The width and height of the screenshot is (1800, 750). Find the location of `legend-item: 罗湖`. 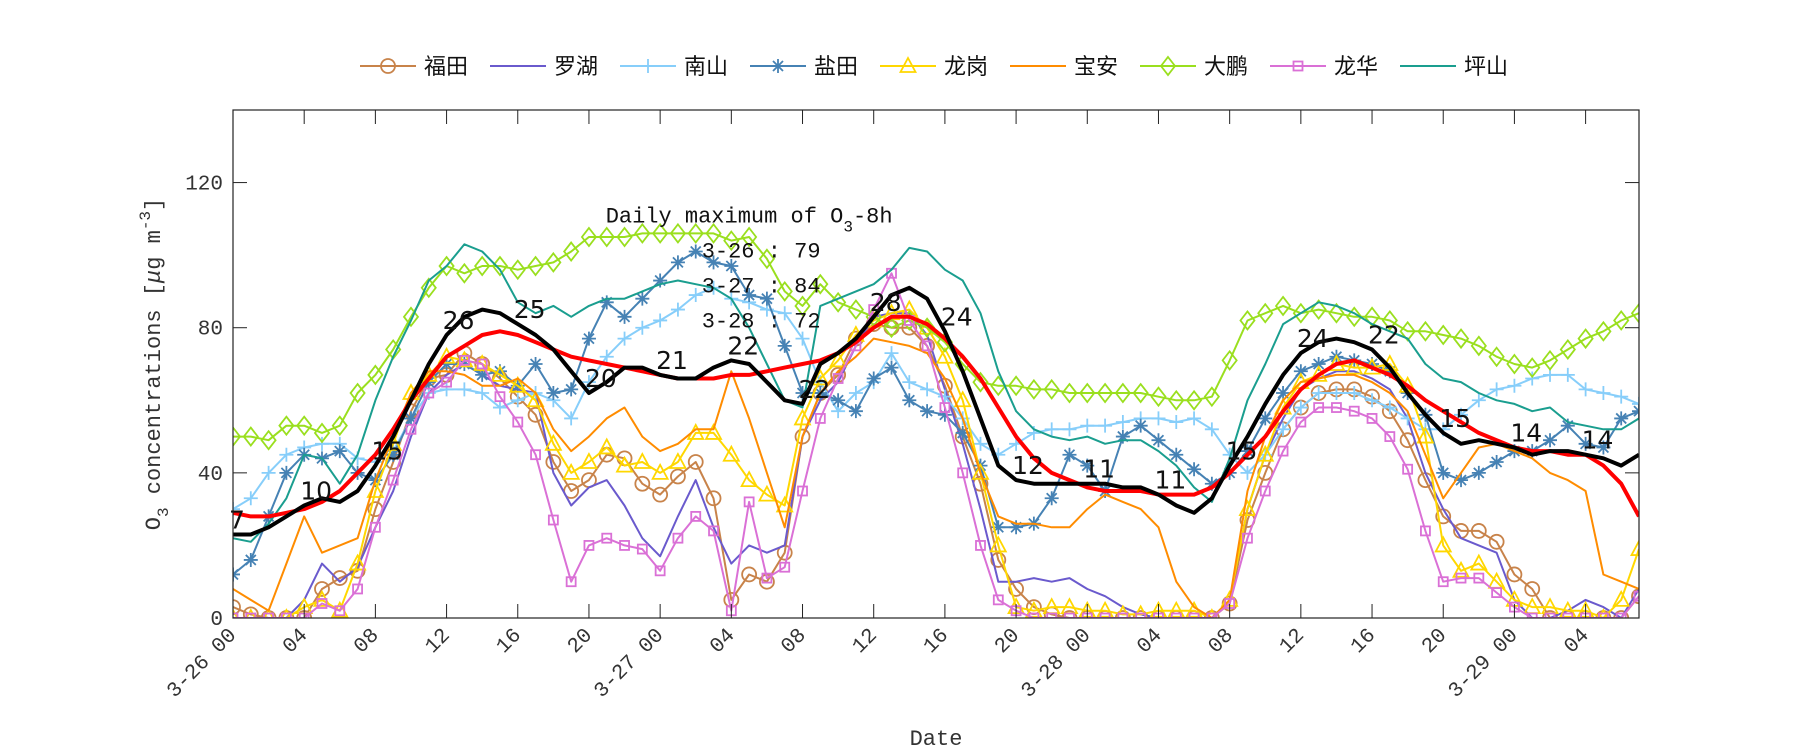

legend-item: 罗湖 is located at coordinates (544, 67).